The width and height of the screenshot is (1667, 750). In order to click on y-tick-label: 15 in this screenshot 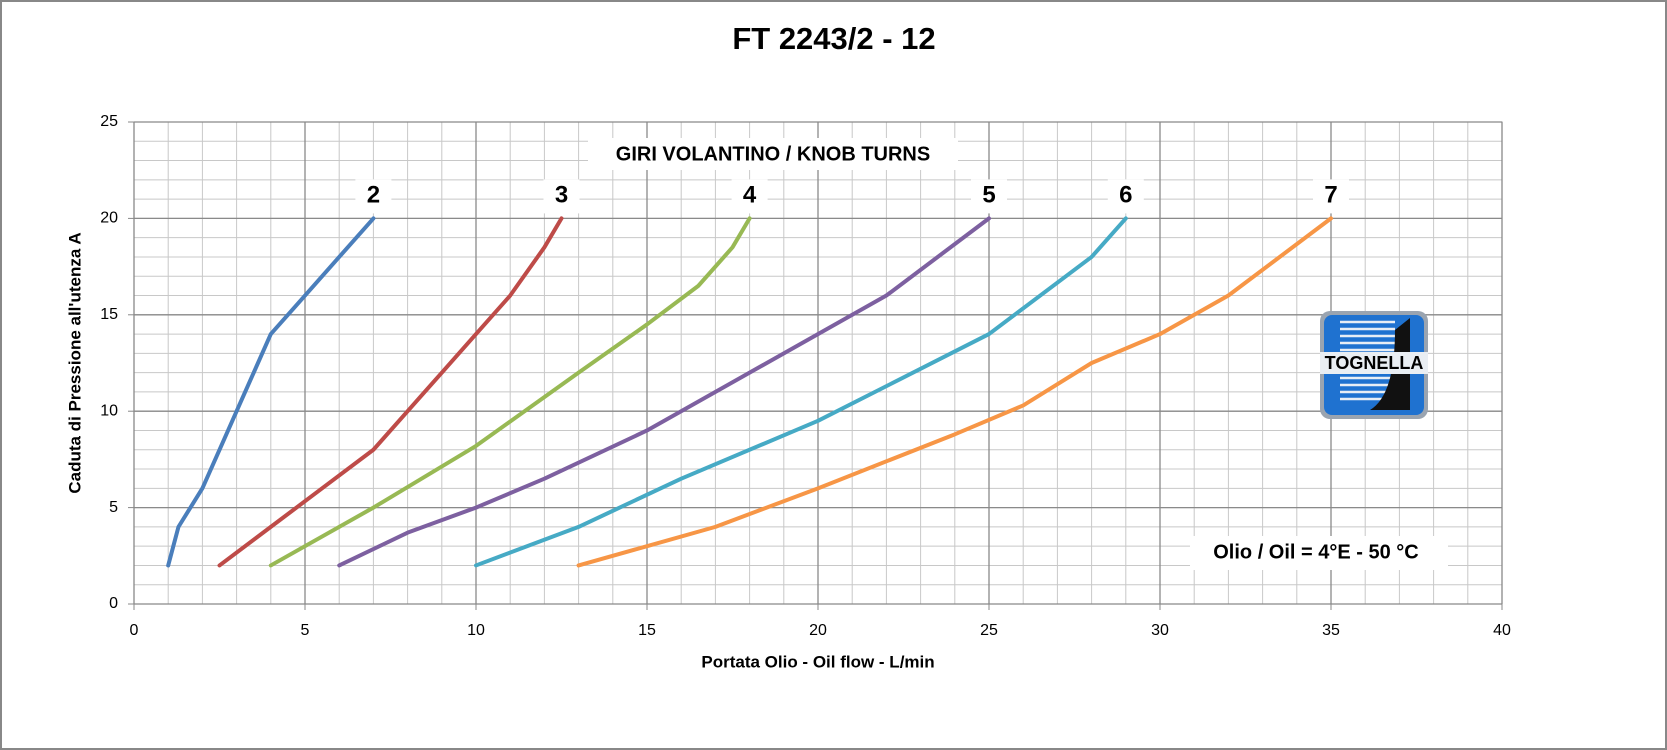, I will do `click(109, 314)`.